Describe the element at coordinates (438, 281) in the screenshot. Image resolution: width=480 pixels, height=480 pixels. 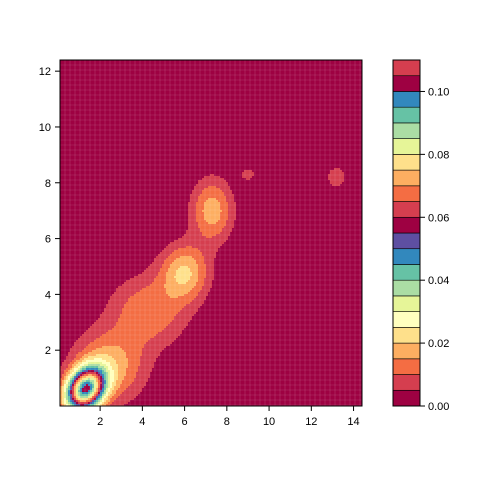
I see `colorbar-tick-label: 0.04` at that location.